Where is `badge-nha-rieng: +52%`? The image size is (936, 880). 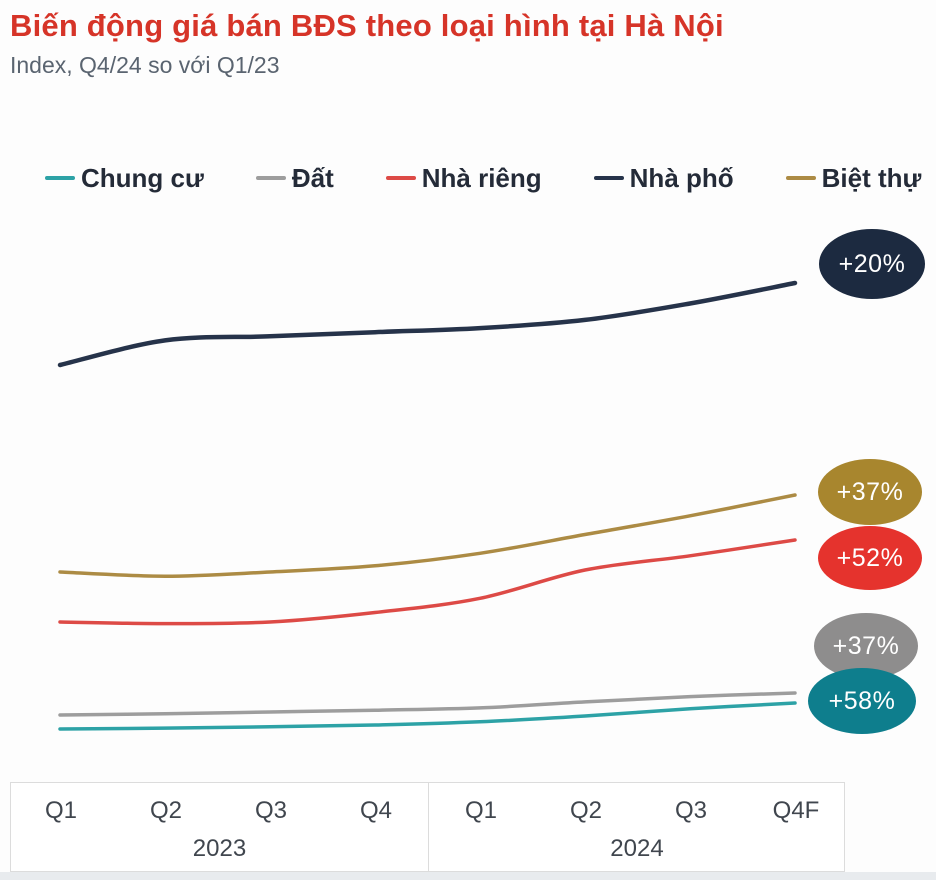
badge-nha-rieng: +52% is located at coordinates (870, 558).